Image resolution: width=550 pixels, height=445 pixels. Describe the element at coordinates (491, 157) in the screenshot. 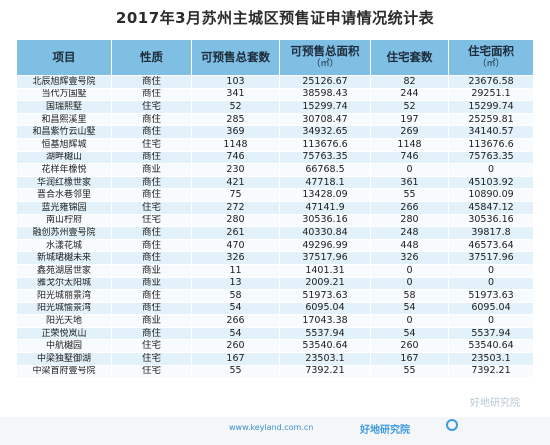

I see `cell-residential-area: 75763.35` at that location.